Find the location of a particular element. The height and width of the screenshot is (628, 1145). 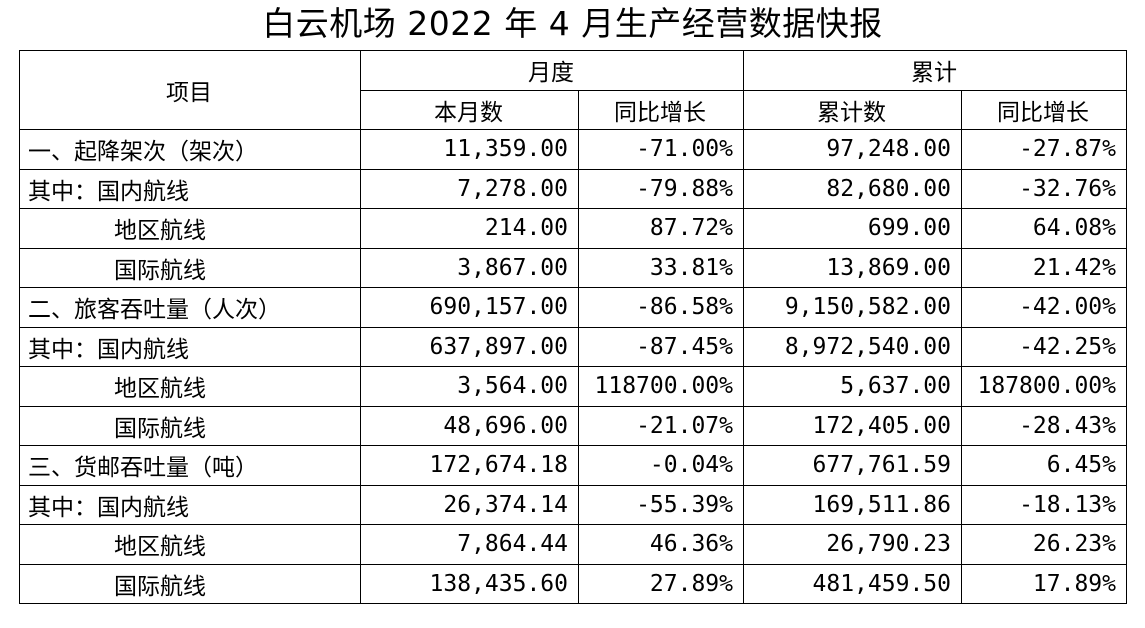

month-value: 48,696.00 is located at coordinates (469, 425).